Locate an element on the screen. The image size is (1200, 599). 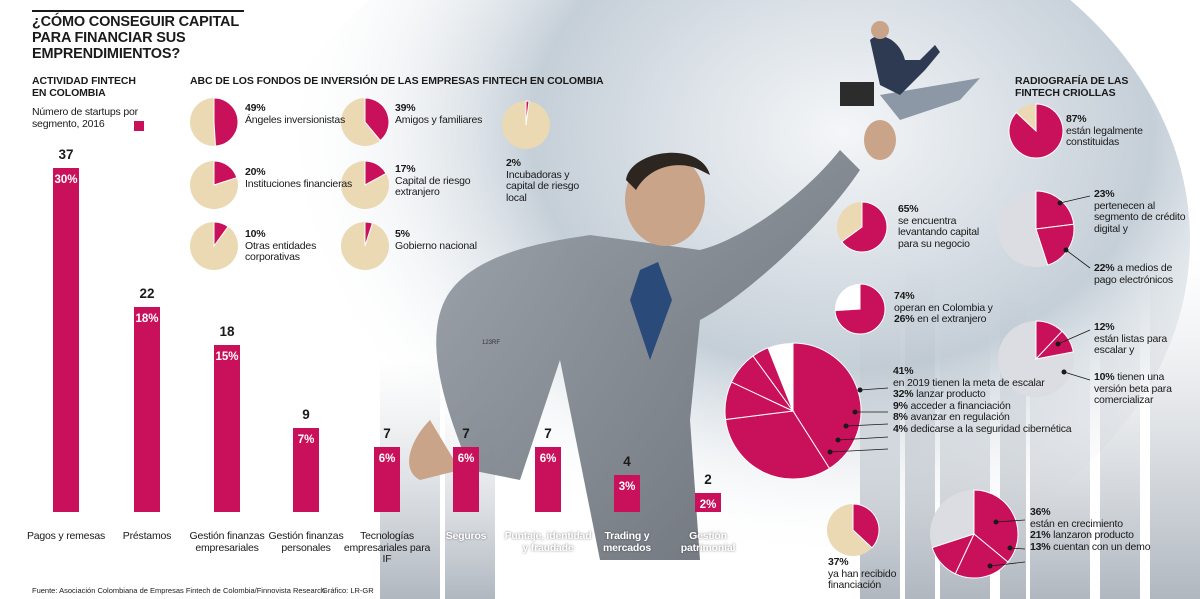
abc-pie-text: Instituciones financieras is located at coordinates (299, 183).